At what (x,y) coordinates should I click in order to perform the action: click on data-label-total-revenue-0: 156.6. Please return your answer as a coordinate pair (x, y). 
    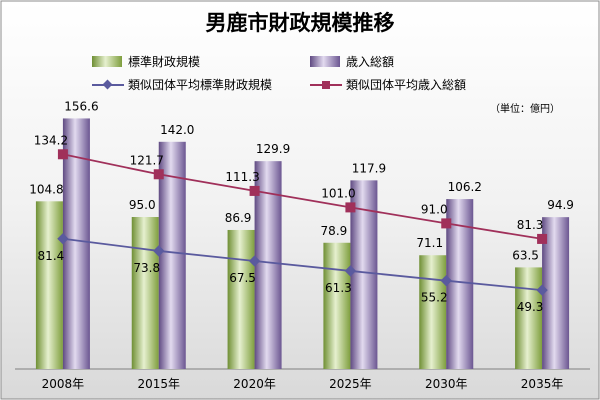
    Looking at the image, I should click on (81, 106).